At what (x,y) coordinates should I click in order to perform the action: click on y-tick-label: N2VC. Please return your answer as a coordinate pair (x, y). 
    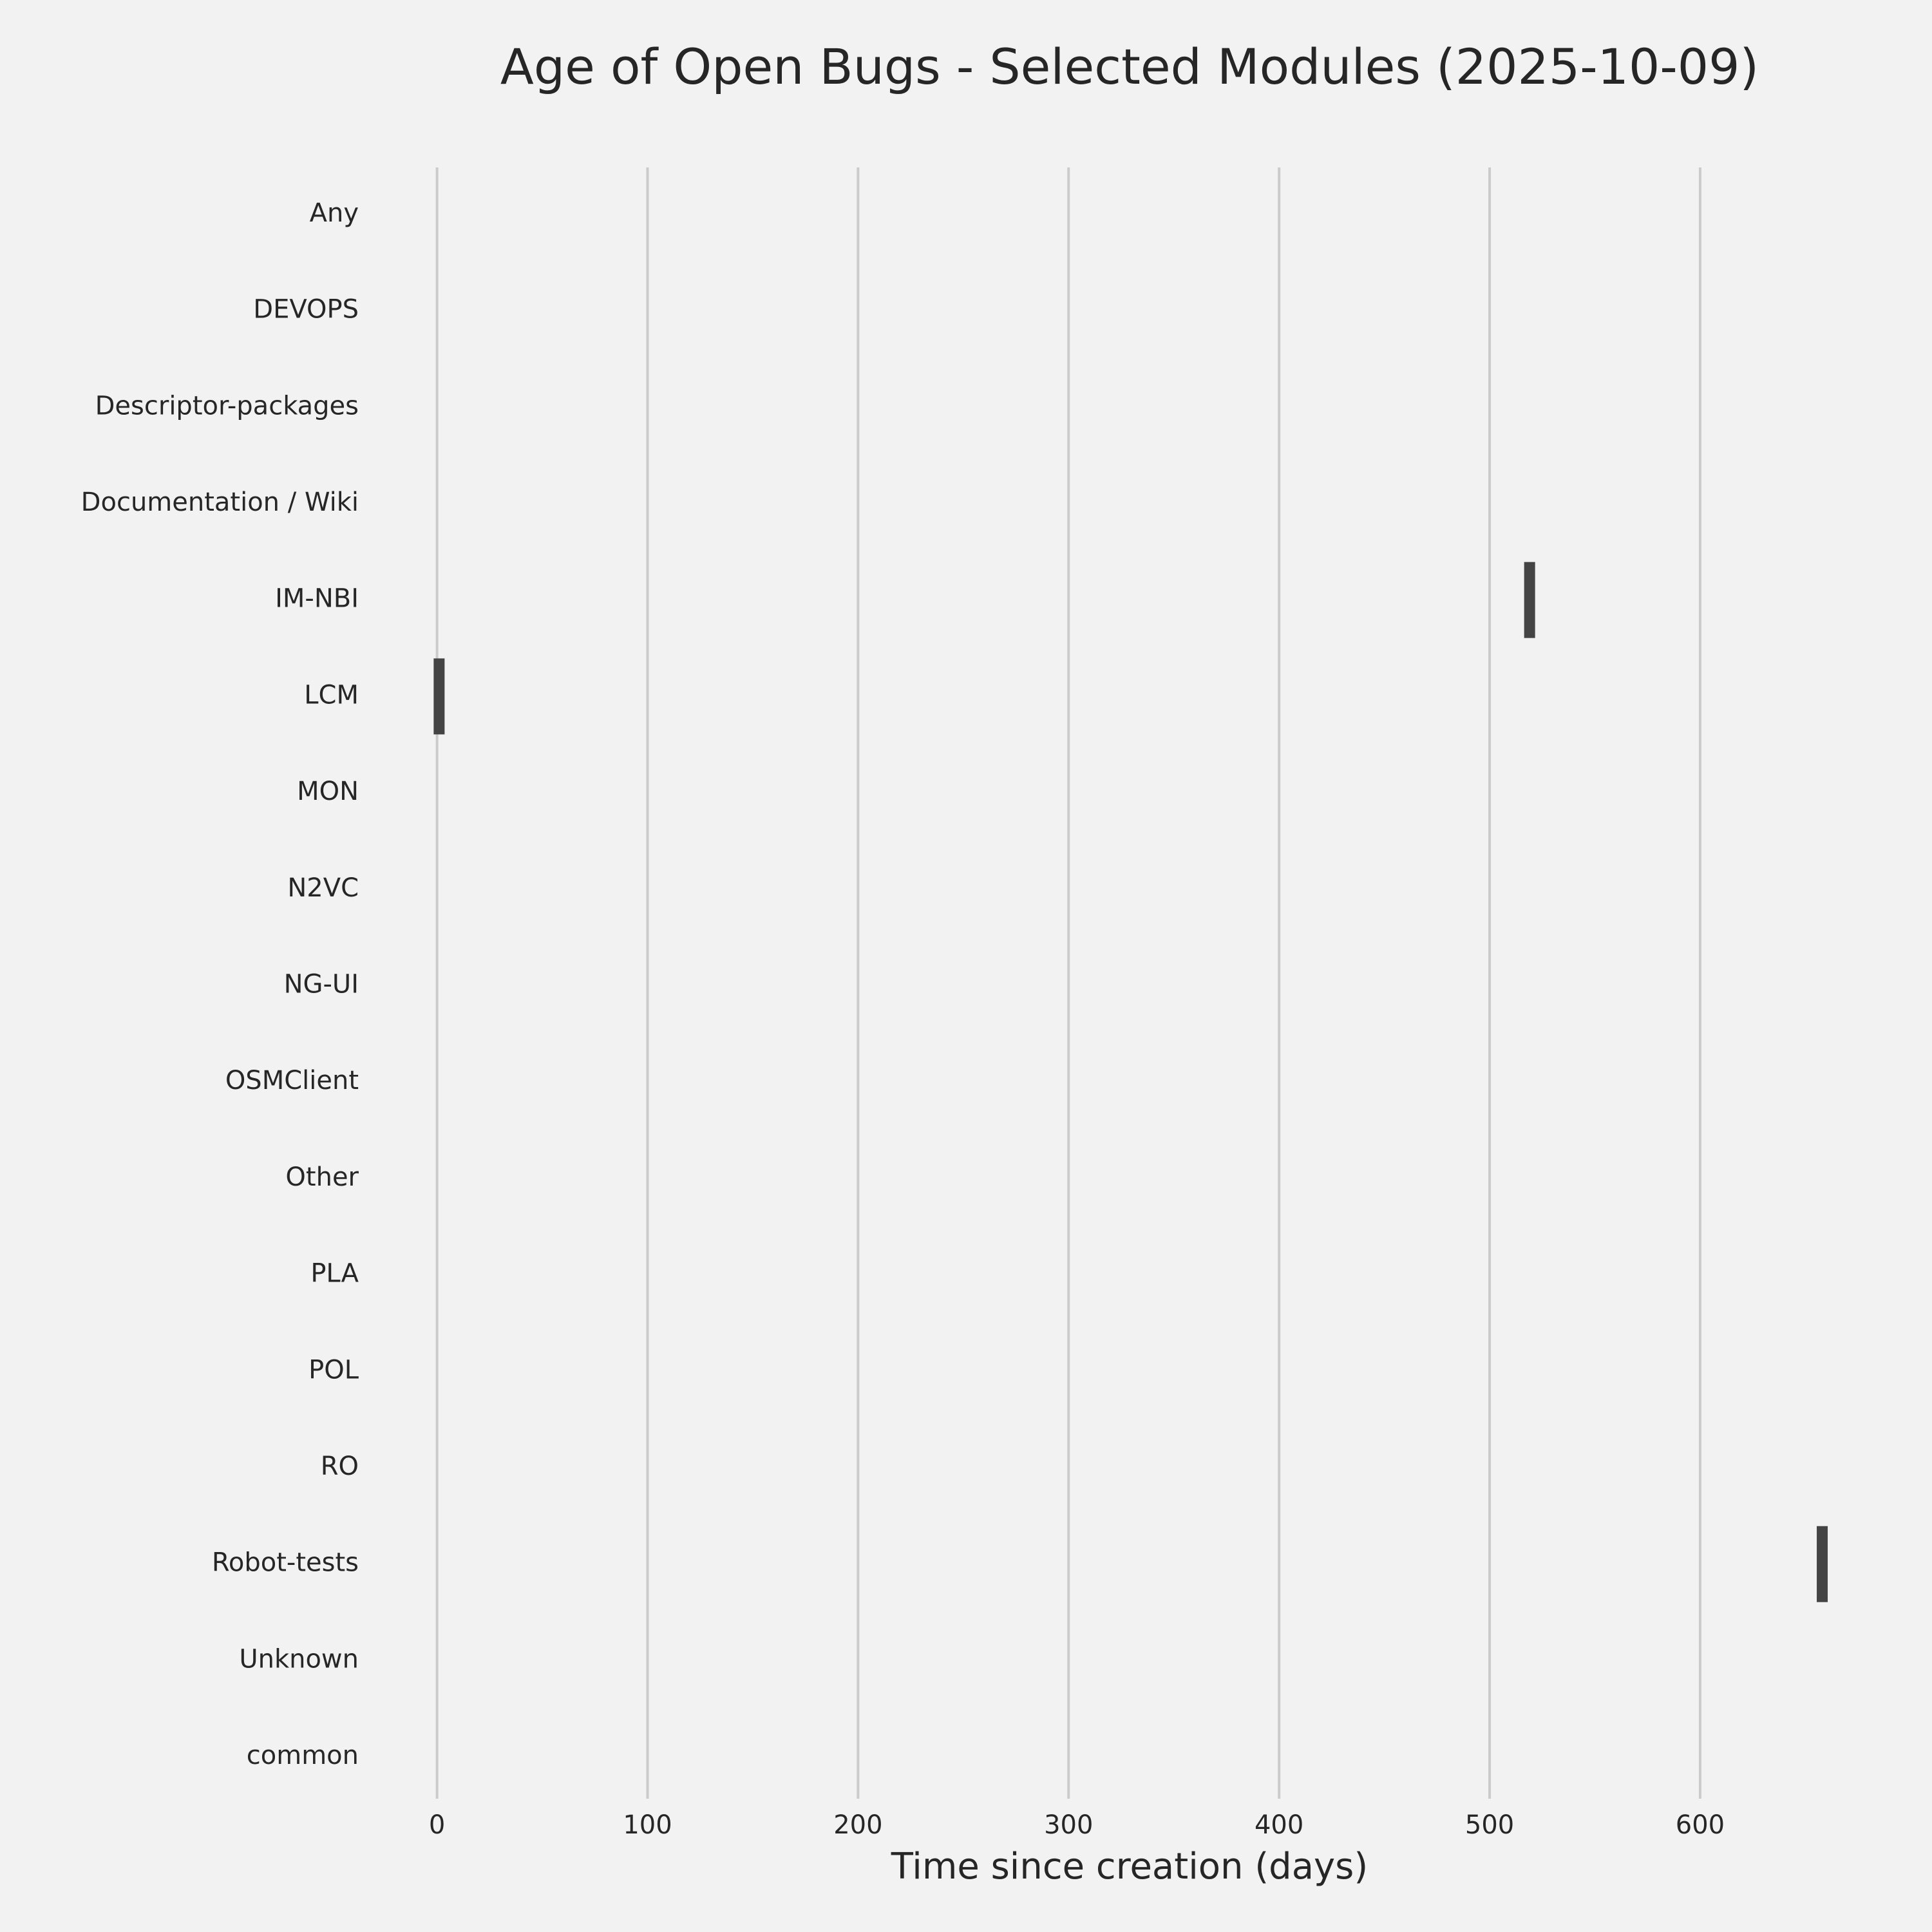
    Looking at the image, I should click on (323, 888).